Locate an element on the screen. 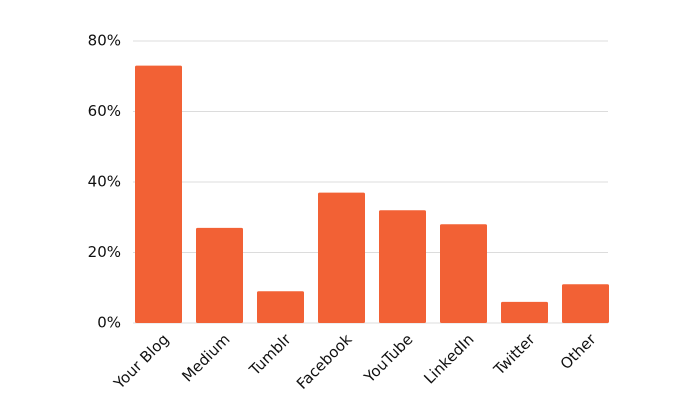  x-tick-label: Your Blog is located at coordinates (141, 361).